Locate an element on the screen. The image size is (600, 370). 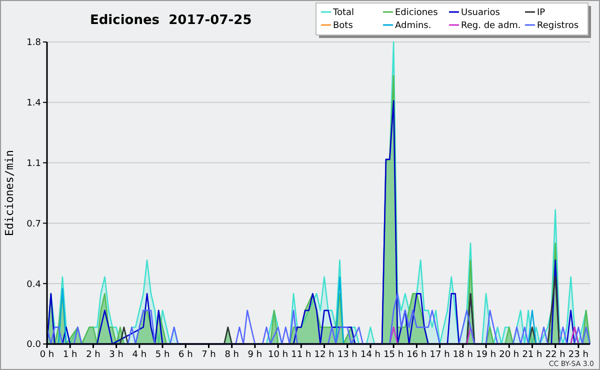
x-tick-label: 17 h is located at coordinates (440, 355).